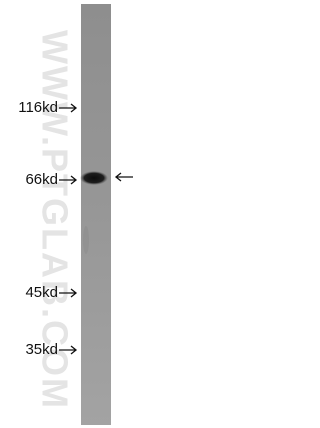 This screenshot has width=320, height=428. Describe the element at coordinates (123, 177) in the screenshot. I see `band-arrow` at that location.